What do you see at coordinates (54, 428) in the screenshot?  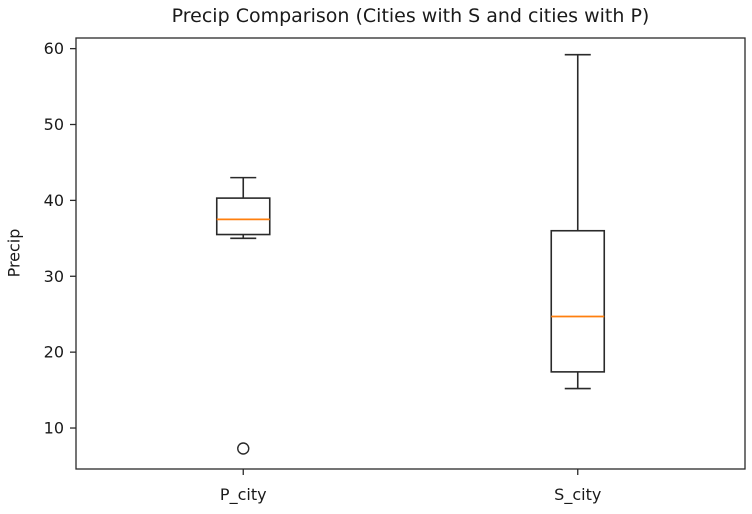 I see `y-tick-label: 10` at bounding box center [54, 428].